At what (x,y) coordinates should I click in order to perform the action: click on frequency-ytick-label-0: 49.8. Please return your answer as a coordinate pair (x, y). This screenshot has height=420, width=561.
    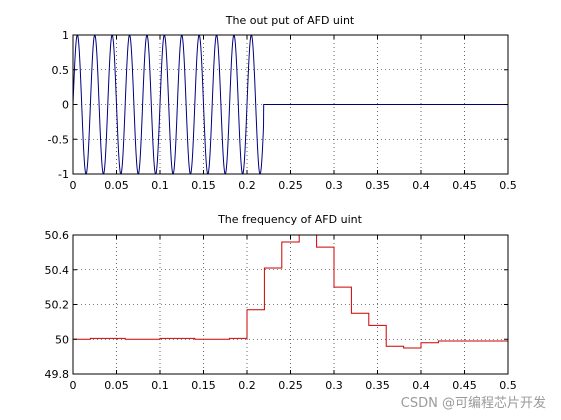
    Looking at the image, I should click on (57, 374).